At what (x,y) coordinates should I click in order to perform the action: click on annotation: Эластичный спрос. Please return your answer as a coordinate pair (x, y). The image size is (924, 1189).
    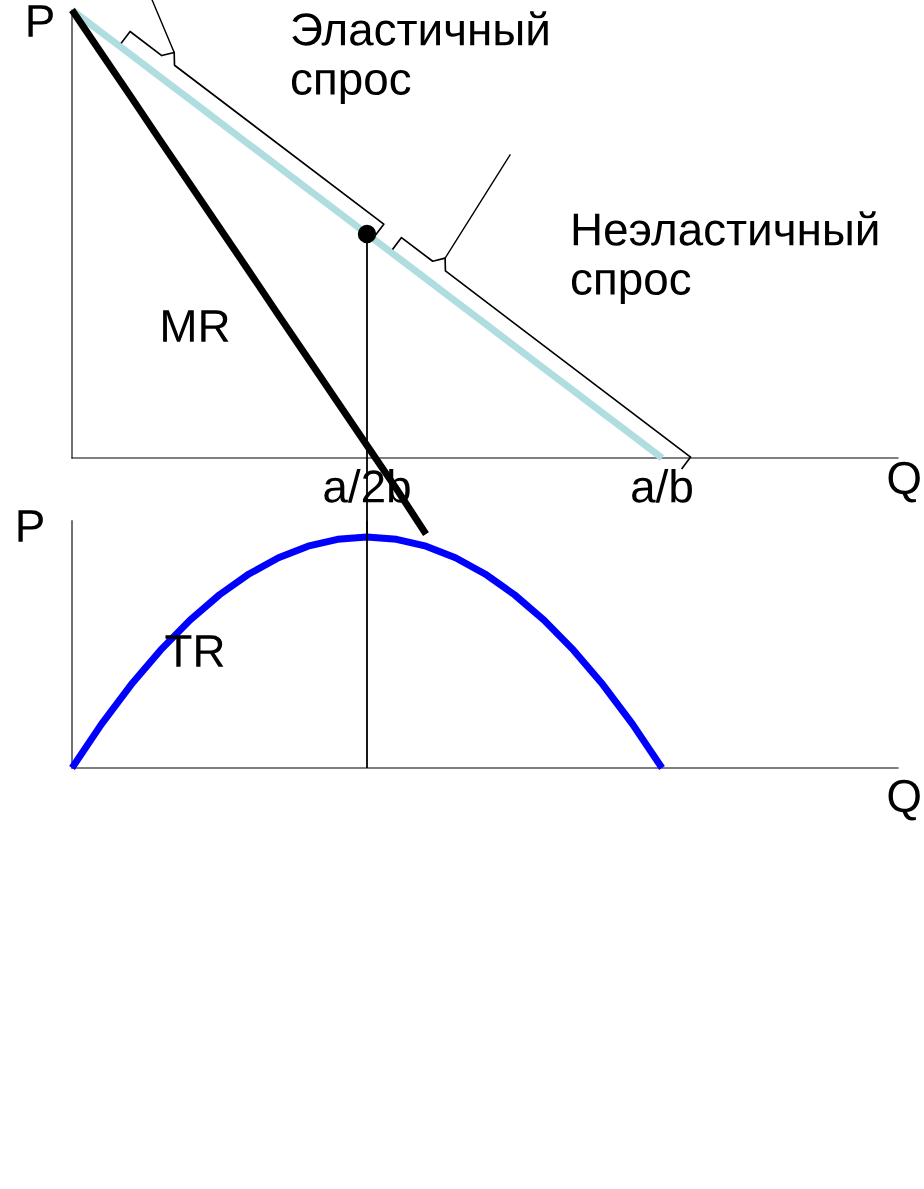
    Looking at the image, I should click on (419, 58).